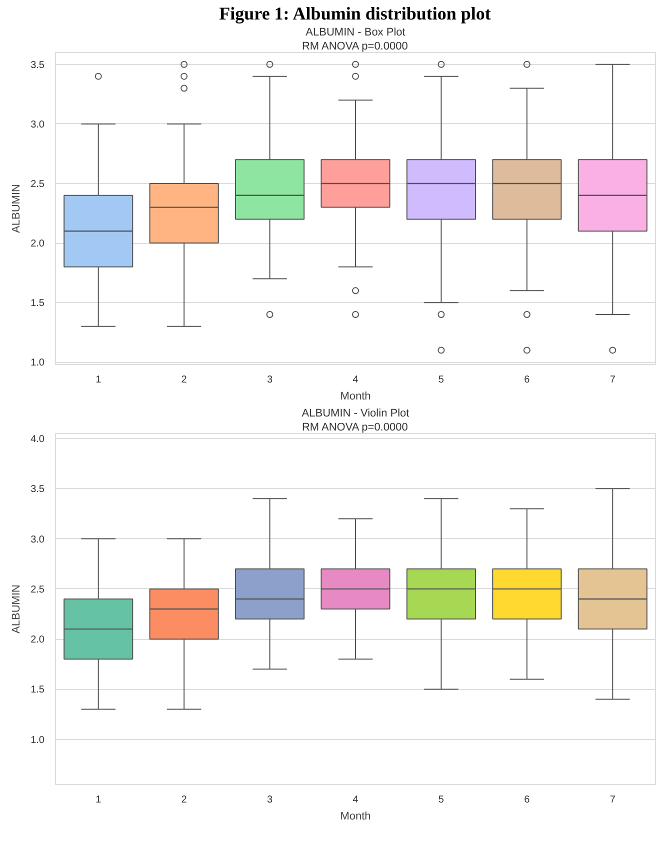 This screenshot has width=665, height=845. What do you see at coordinates (356, 32) in the screenshot?
I see `chart-title: ALBUMIN - Box Plot` at bounding box center [356, 32].